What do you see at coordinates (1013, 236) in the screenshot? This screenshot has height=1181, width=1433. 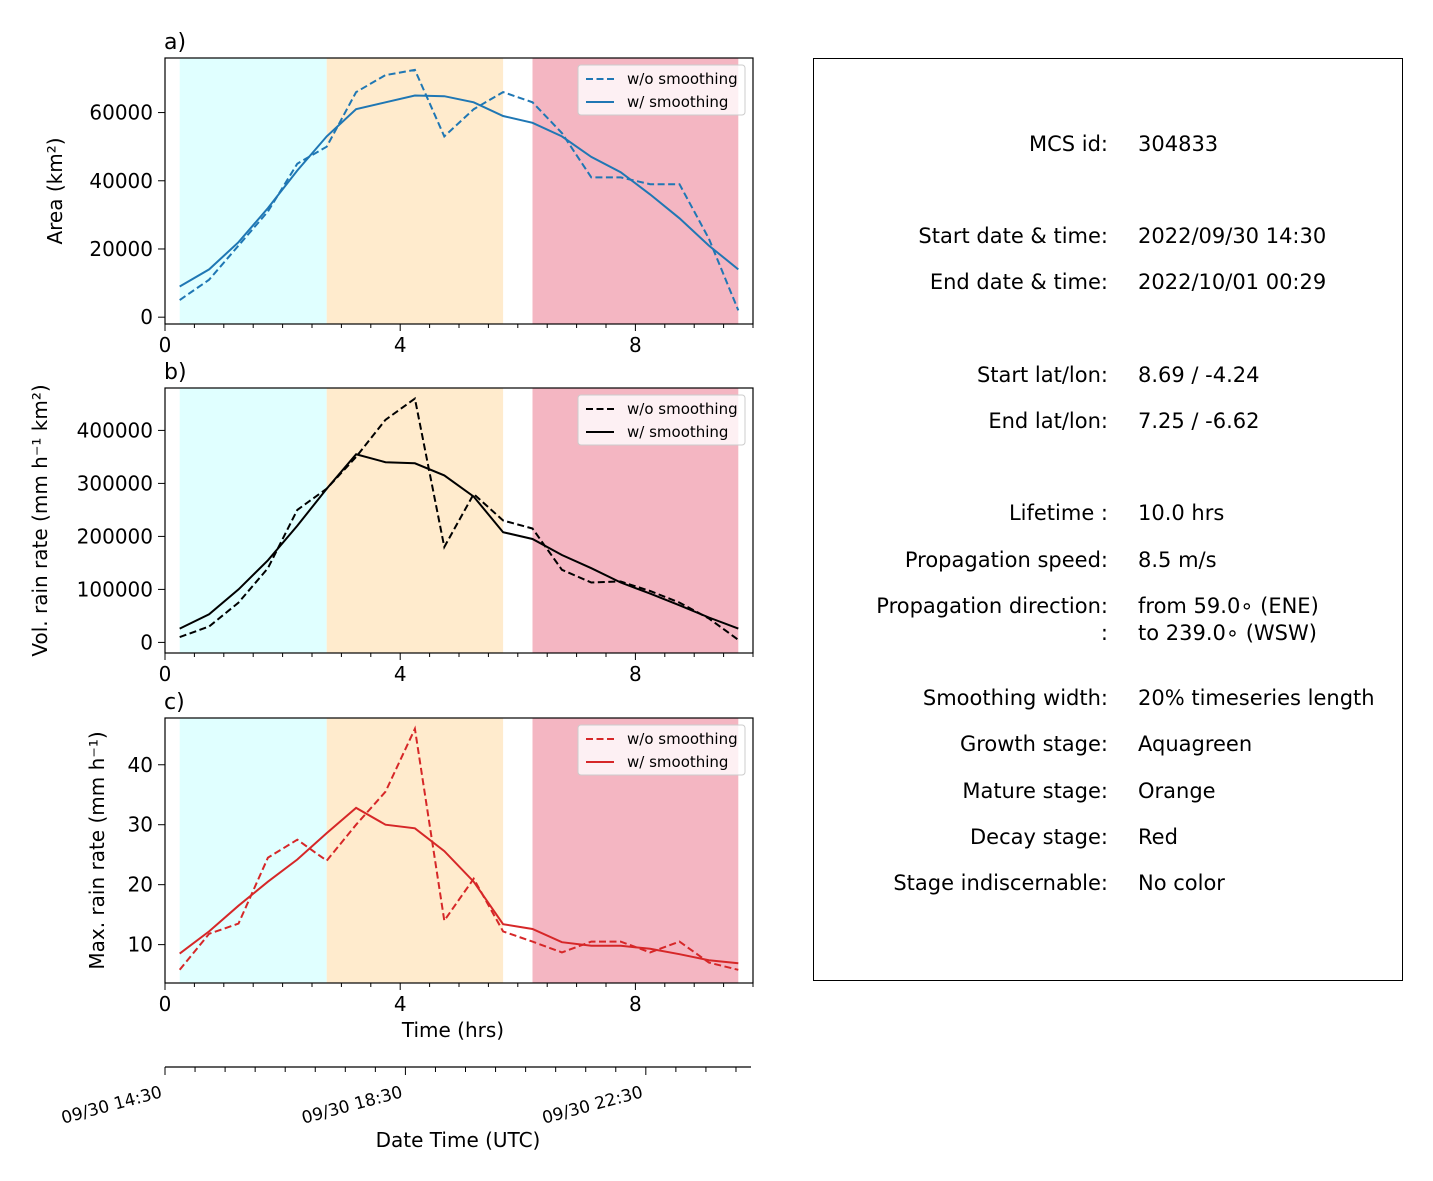 I see `info-label: Start date & time:` at bounding box center [1013, 236].